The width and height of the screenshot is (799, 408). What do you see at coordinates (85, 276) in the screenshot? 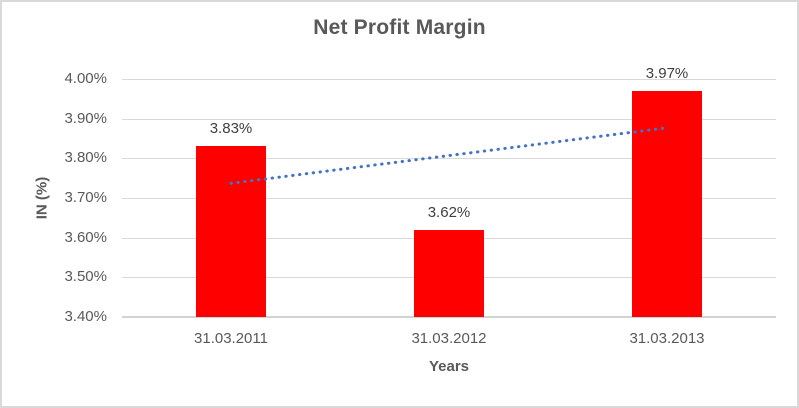
I see `y-tick-label: 3.50%` at bounding box center [85, 276].